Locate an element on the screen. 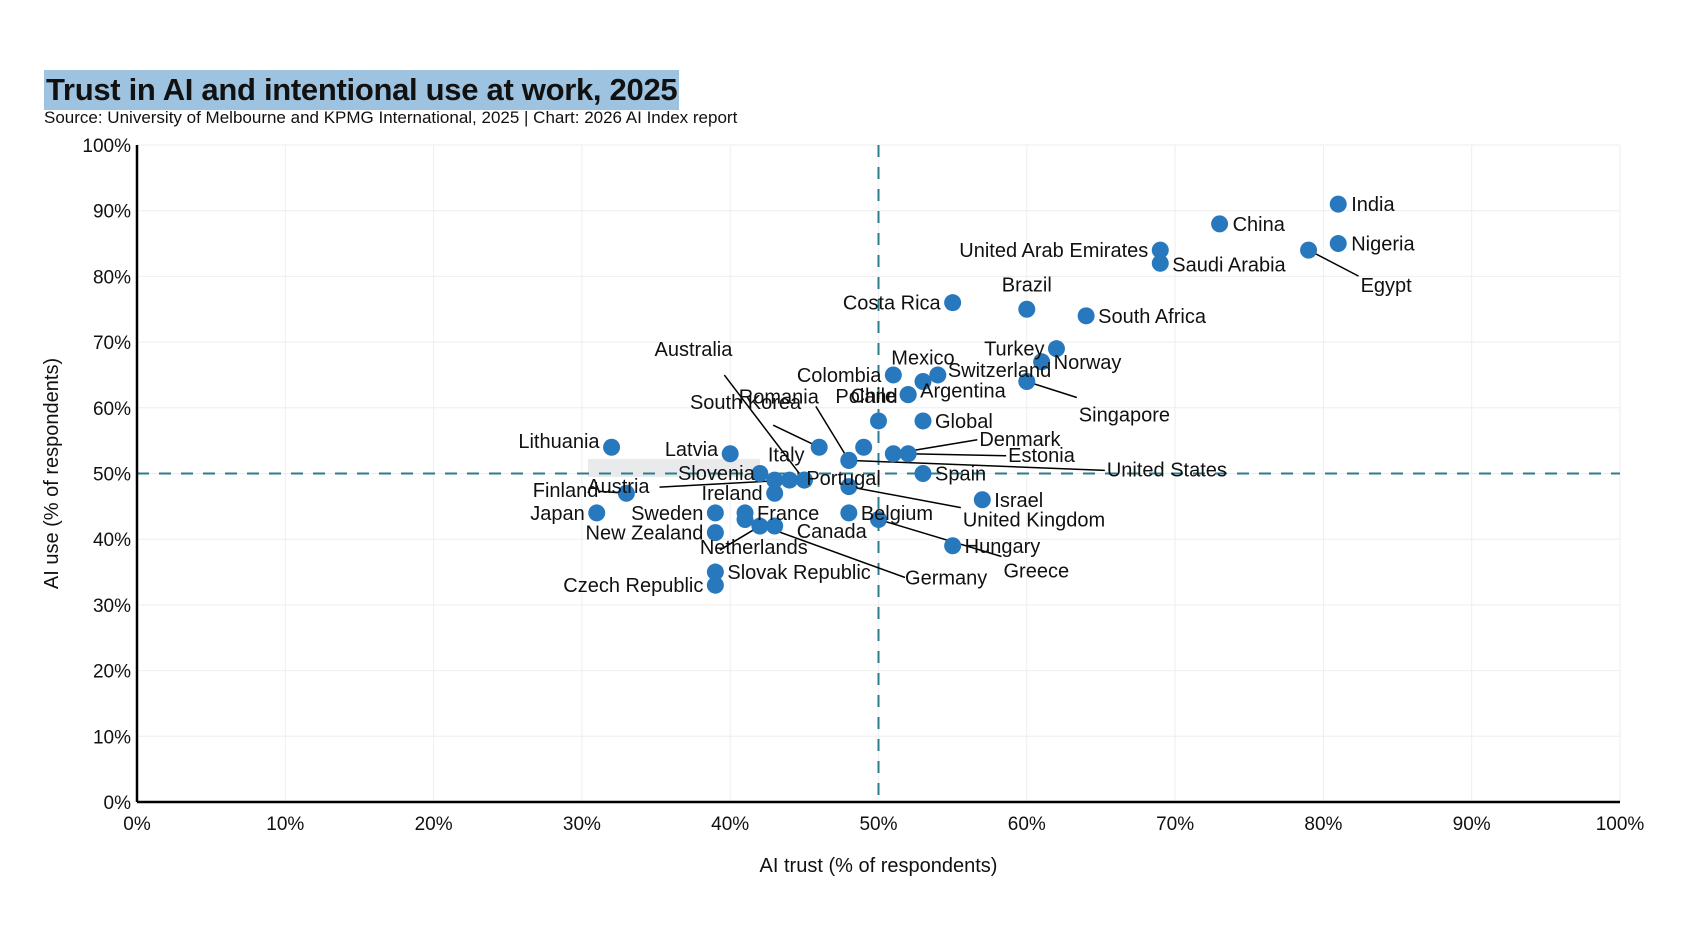 This screenshot has width=1694, height=946. point-label: Netherlands is located at coordinates (754, 548).